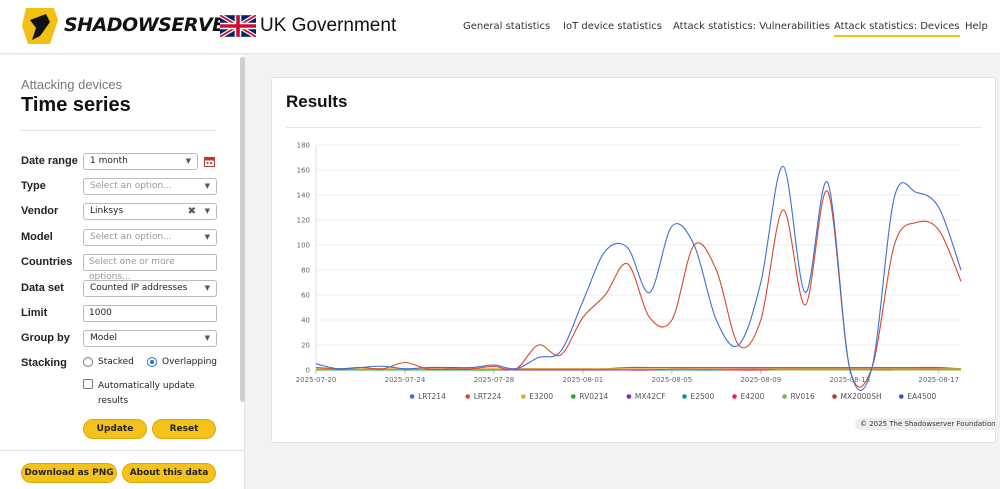 This screenshot has height=489, width=1000. What do you see at coordinates (34, 313) in the screenshot?
I see `limit-label: Limit` at bounding box center [34, 313].